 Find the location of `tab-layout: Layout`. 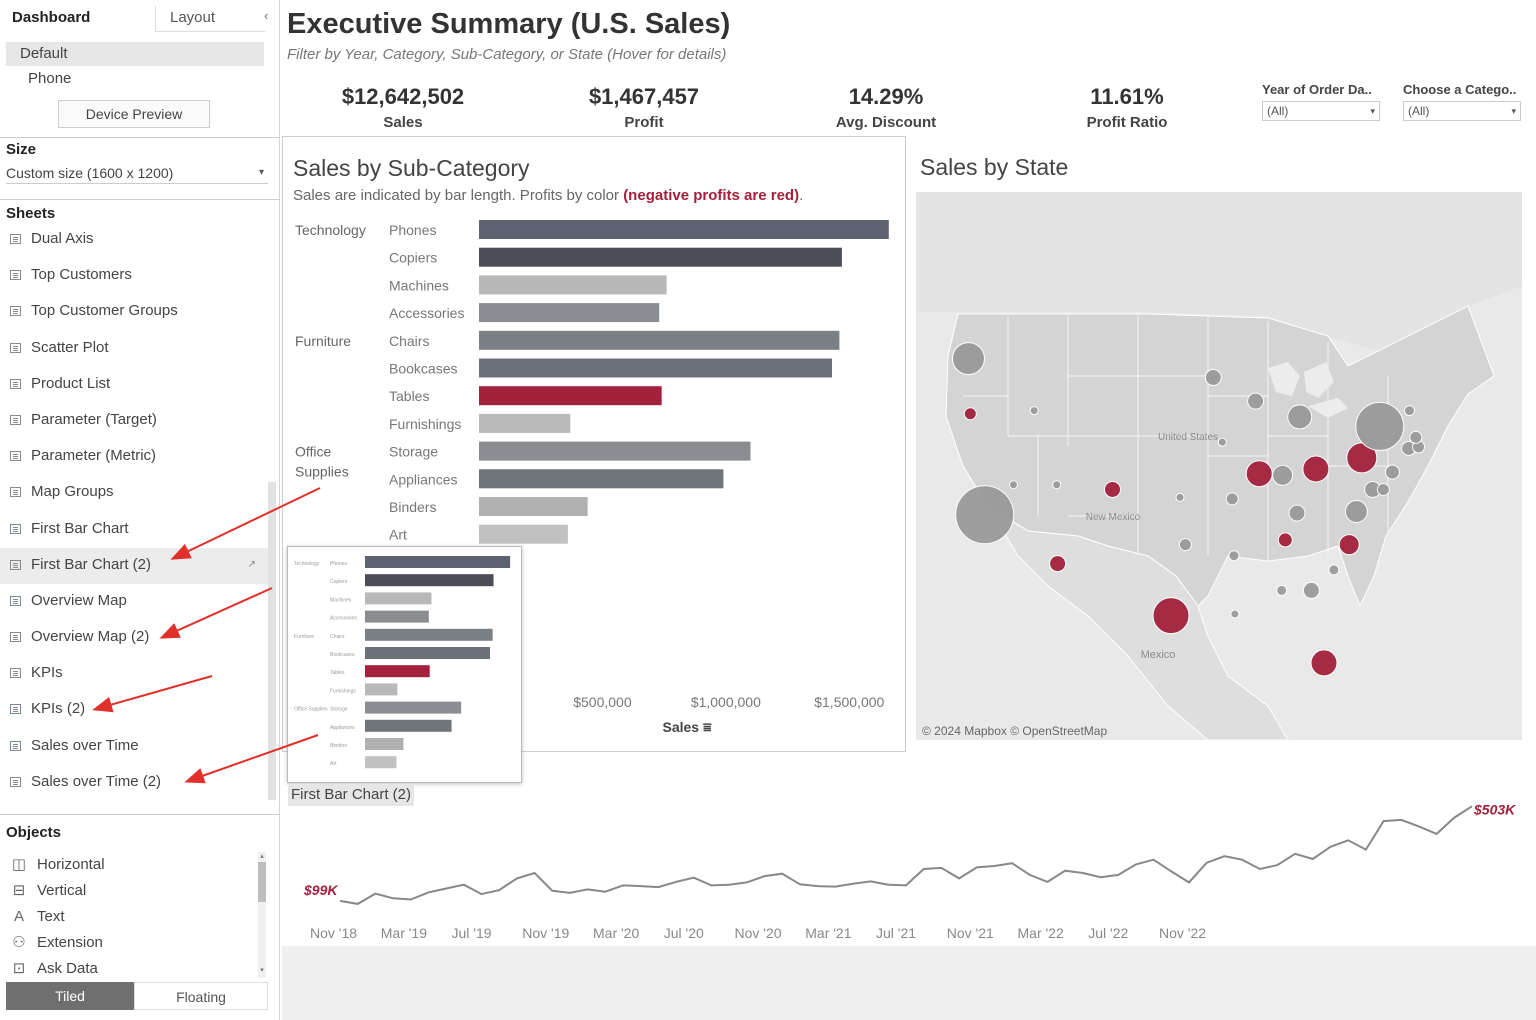

tab-layout: Layout is located at coordinates (210, 19).